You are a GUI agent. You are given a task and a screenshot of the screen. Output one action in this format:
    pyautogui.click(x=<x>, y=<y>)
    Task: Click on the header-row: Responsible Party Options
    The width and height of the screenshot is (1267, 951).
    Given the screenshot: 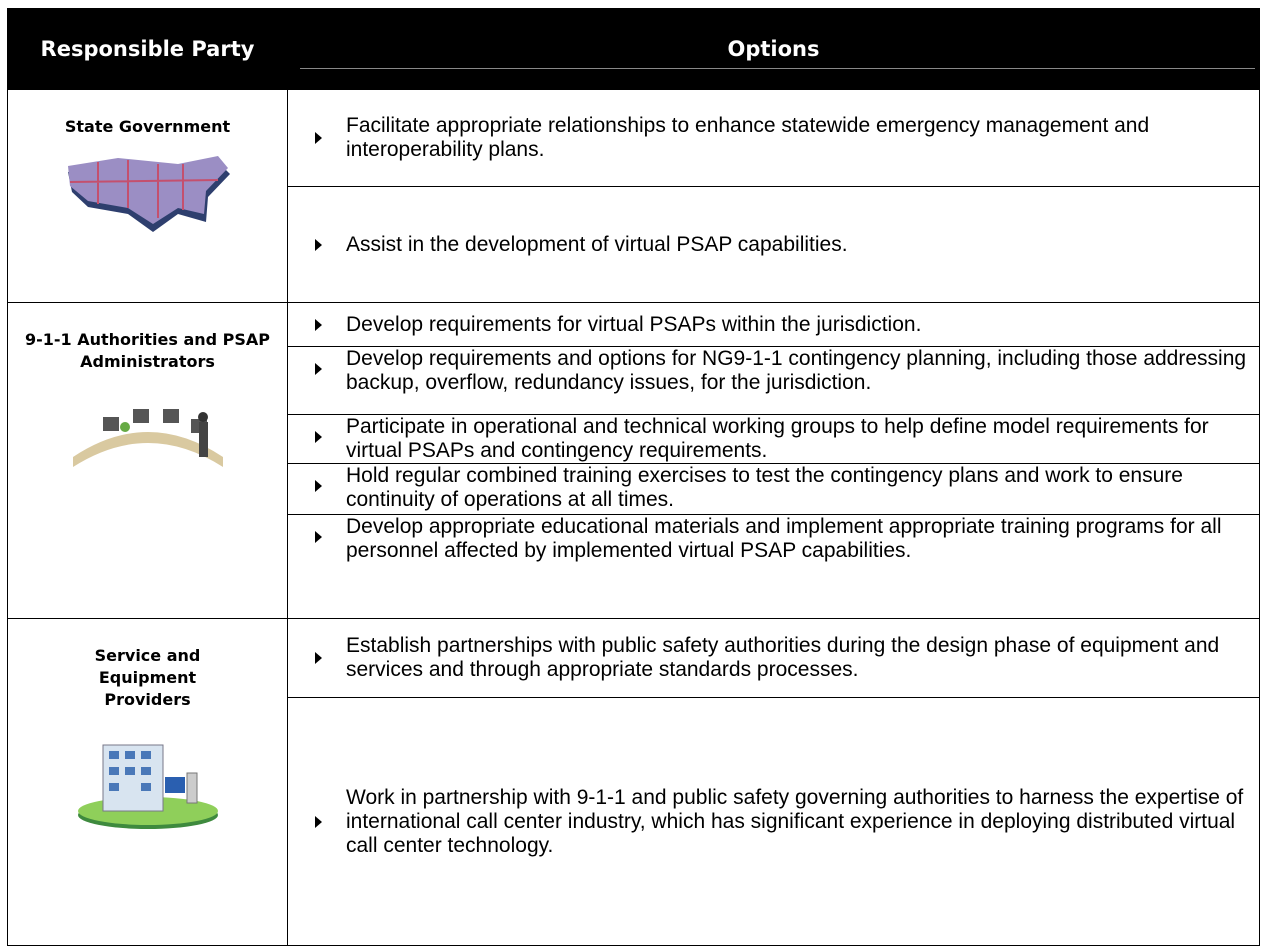 What is the action you would take?
    pyautogui.click(x=633, y=49)
    